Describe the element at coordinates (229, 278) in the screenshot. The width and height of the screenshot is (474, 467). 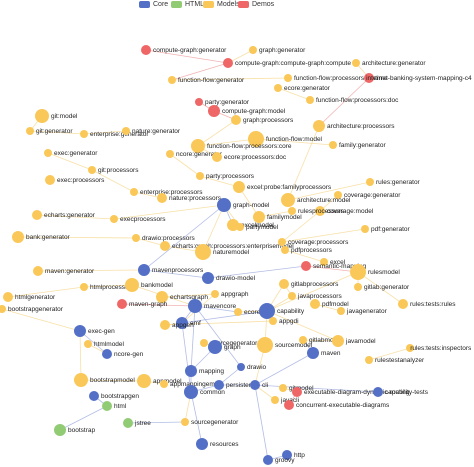
I see `node-drawio-model: drawio-model` at that location.